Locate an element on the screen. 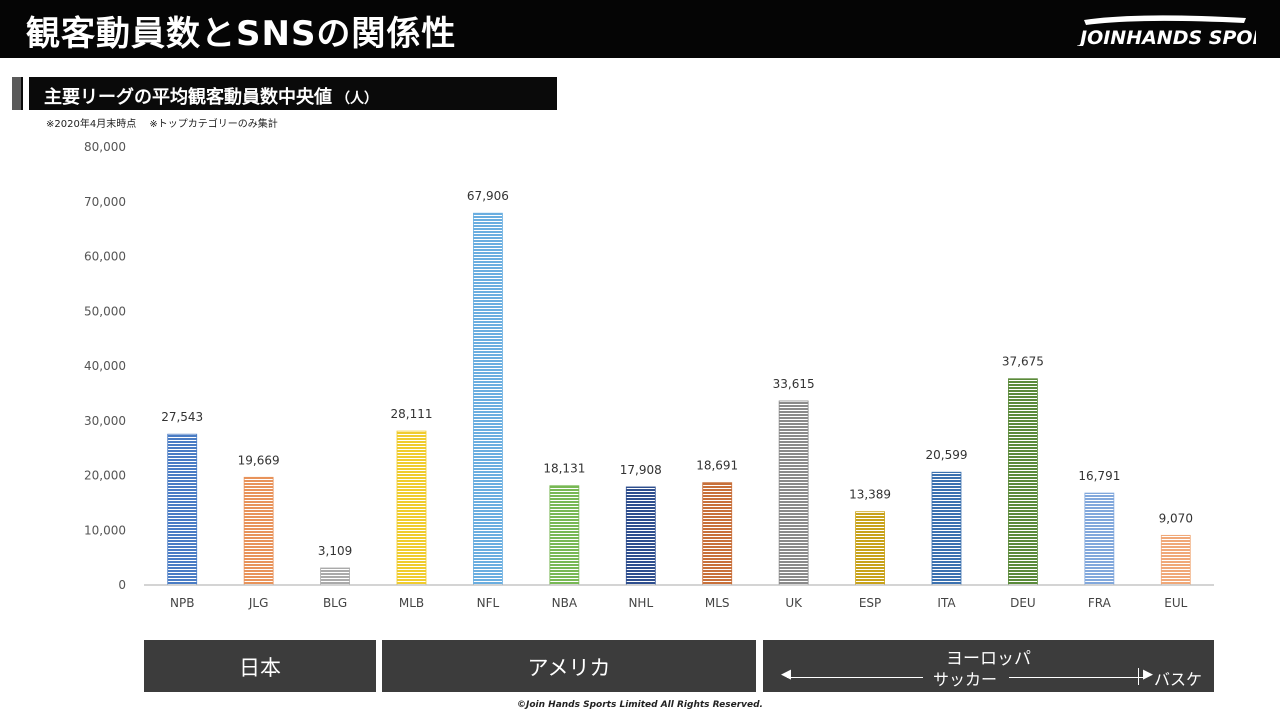 The width and height of the screenshot is (1280, 720). y-tick-label: 40,000 is located at coordinates (105, 366).